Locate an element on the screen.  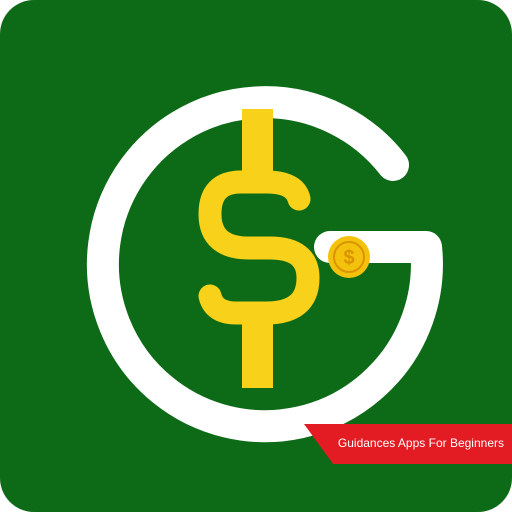
app-category-ribbon: Guidances Apps For Beginners is located at coordinates (408, 444).